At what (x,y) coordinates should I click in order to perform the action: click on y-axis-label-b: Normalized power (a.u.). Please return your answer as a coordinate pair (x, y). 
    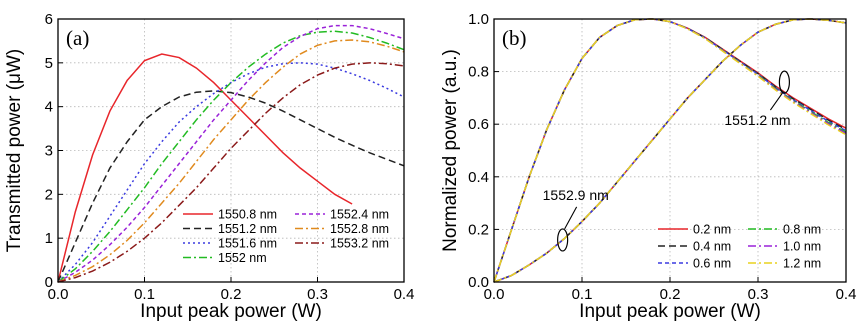
    Looking at the image, I should click on (450, 150).